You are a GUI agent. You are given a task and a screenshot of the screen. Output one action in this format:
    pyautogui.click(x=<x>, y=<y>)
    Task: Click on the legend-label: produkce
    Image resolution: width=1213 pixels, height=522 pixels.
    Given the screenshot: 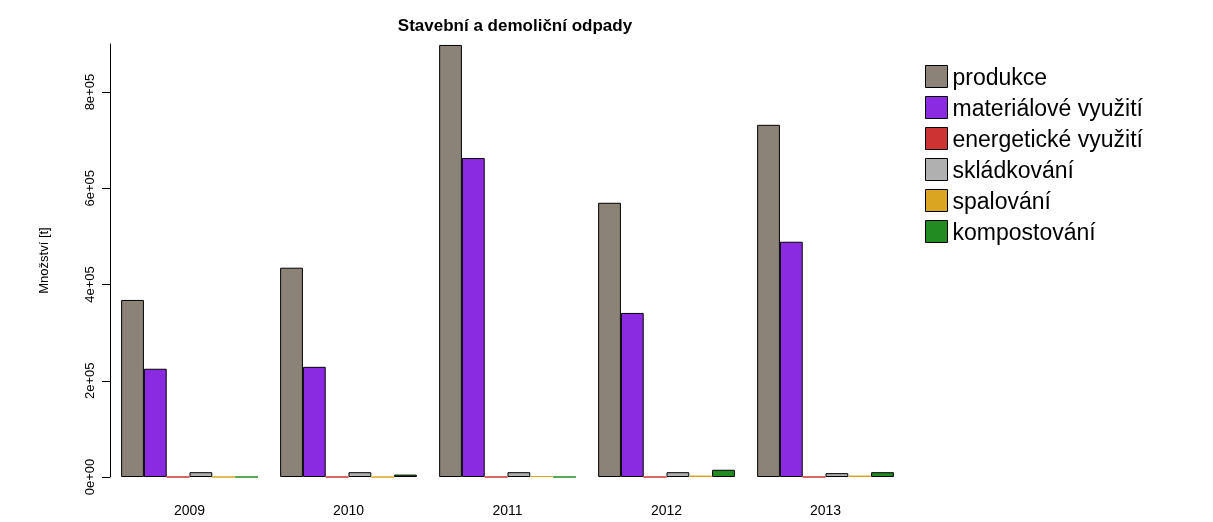 What is the action you would take?
    pyautogui.click(x=1000, y=76)
    